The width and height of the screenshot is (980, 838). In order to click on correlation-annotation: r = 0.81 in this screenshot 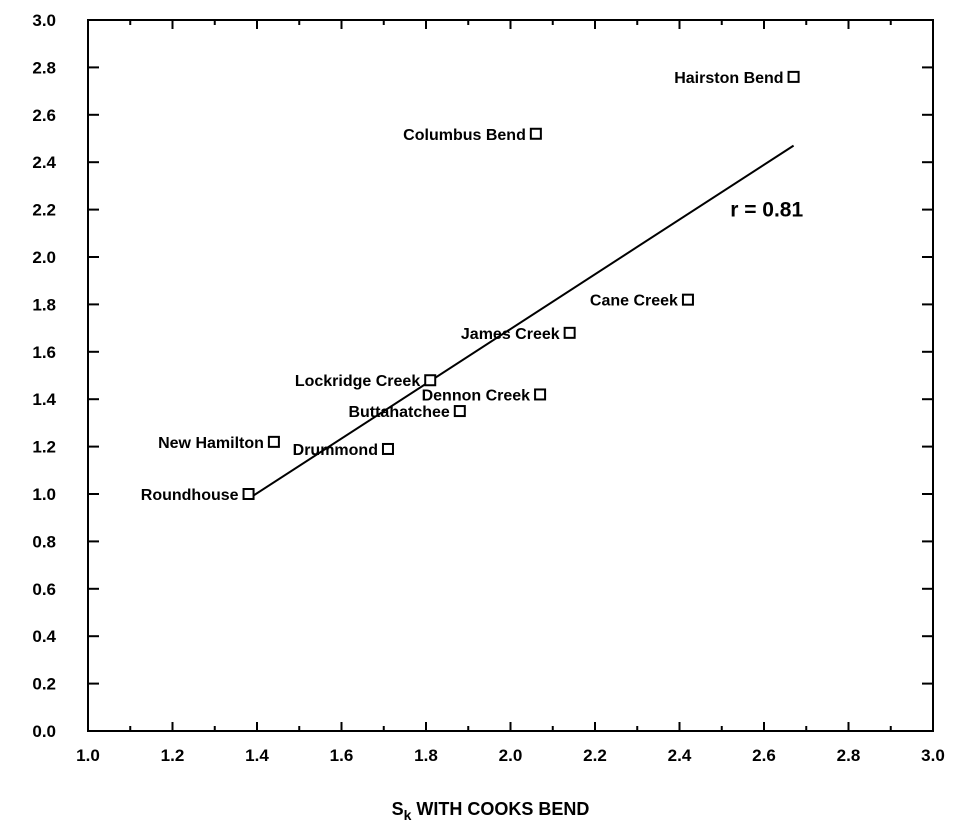, I will do `click(766, 210)`.